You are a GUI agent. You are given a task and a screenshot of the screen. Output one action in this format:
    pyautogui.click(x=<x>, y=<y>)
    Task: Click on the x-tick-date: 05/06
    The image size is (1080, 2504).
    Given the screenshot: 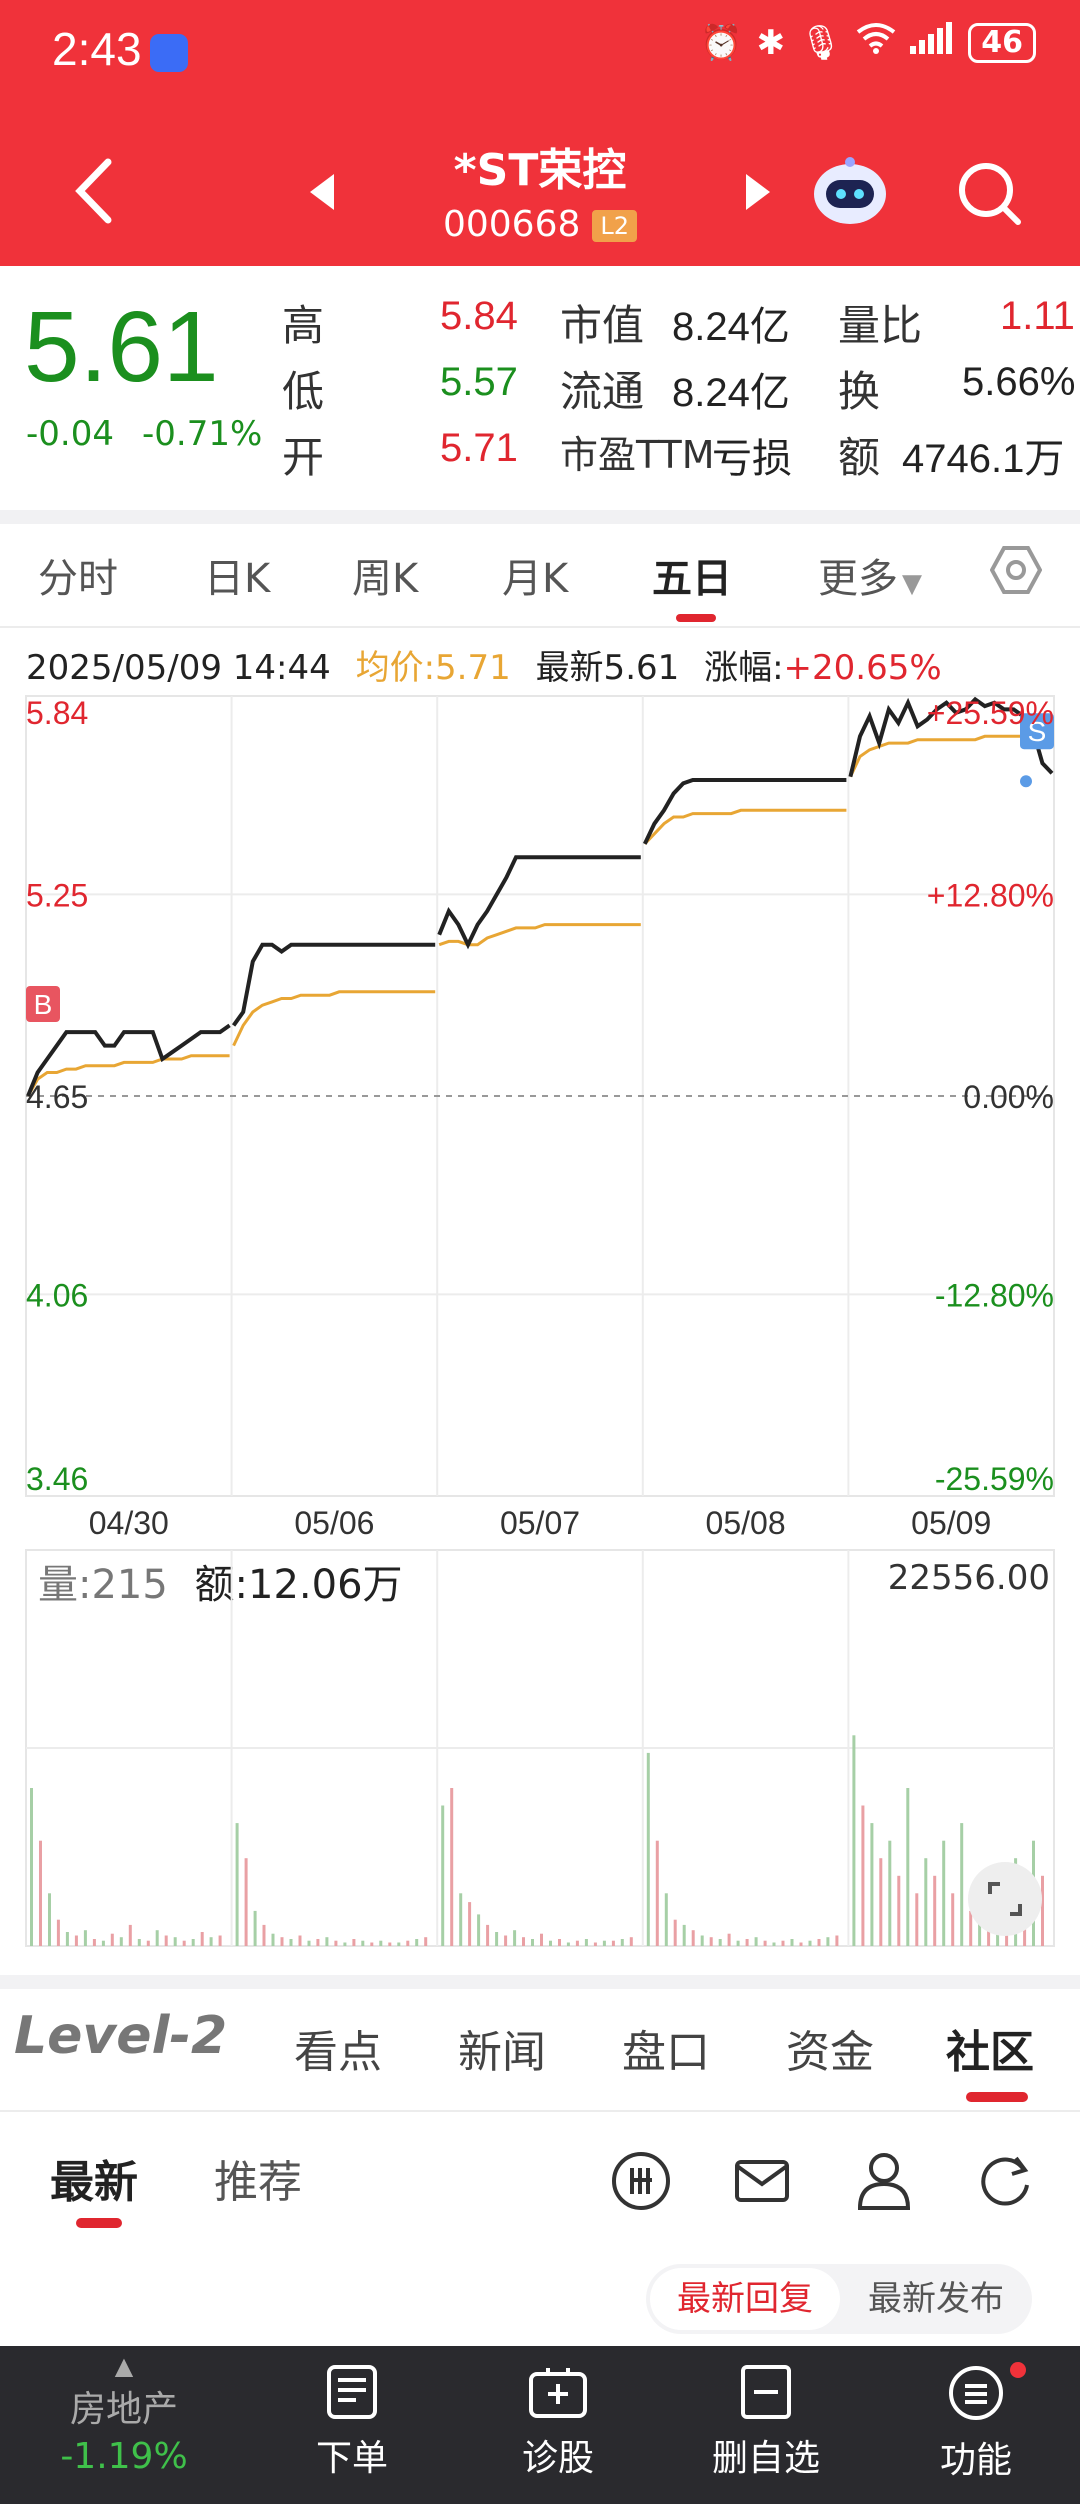 What is the action you would take?
    pyautogui.click(x=334, y=1522)
    